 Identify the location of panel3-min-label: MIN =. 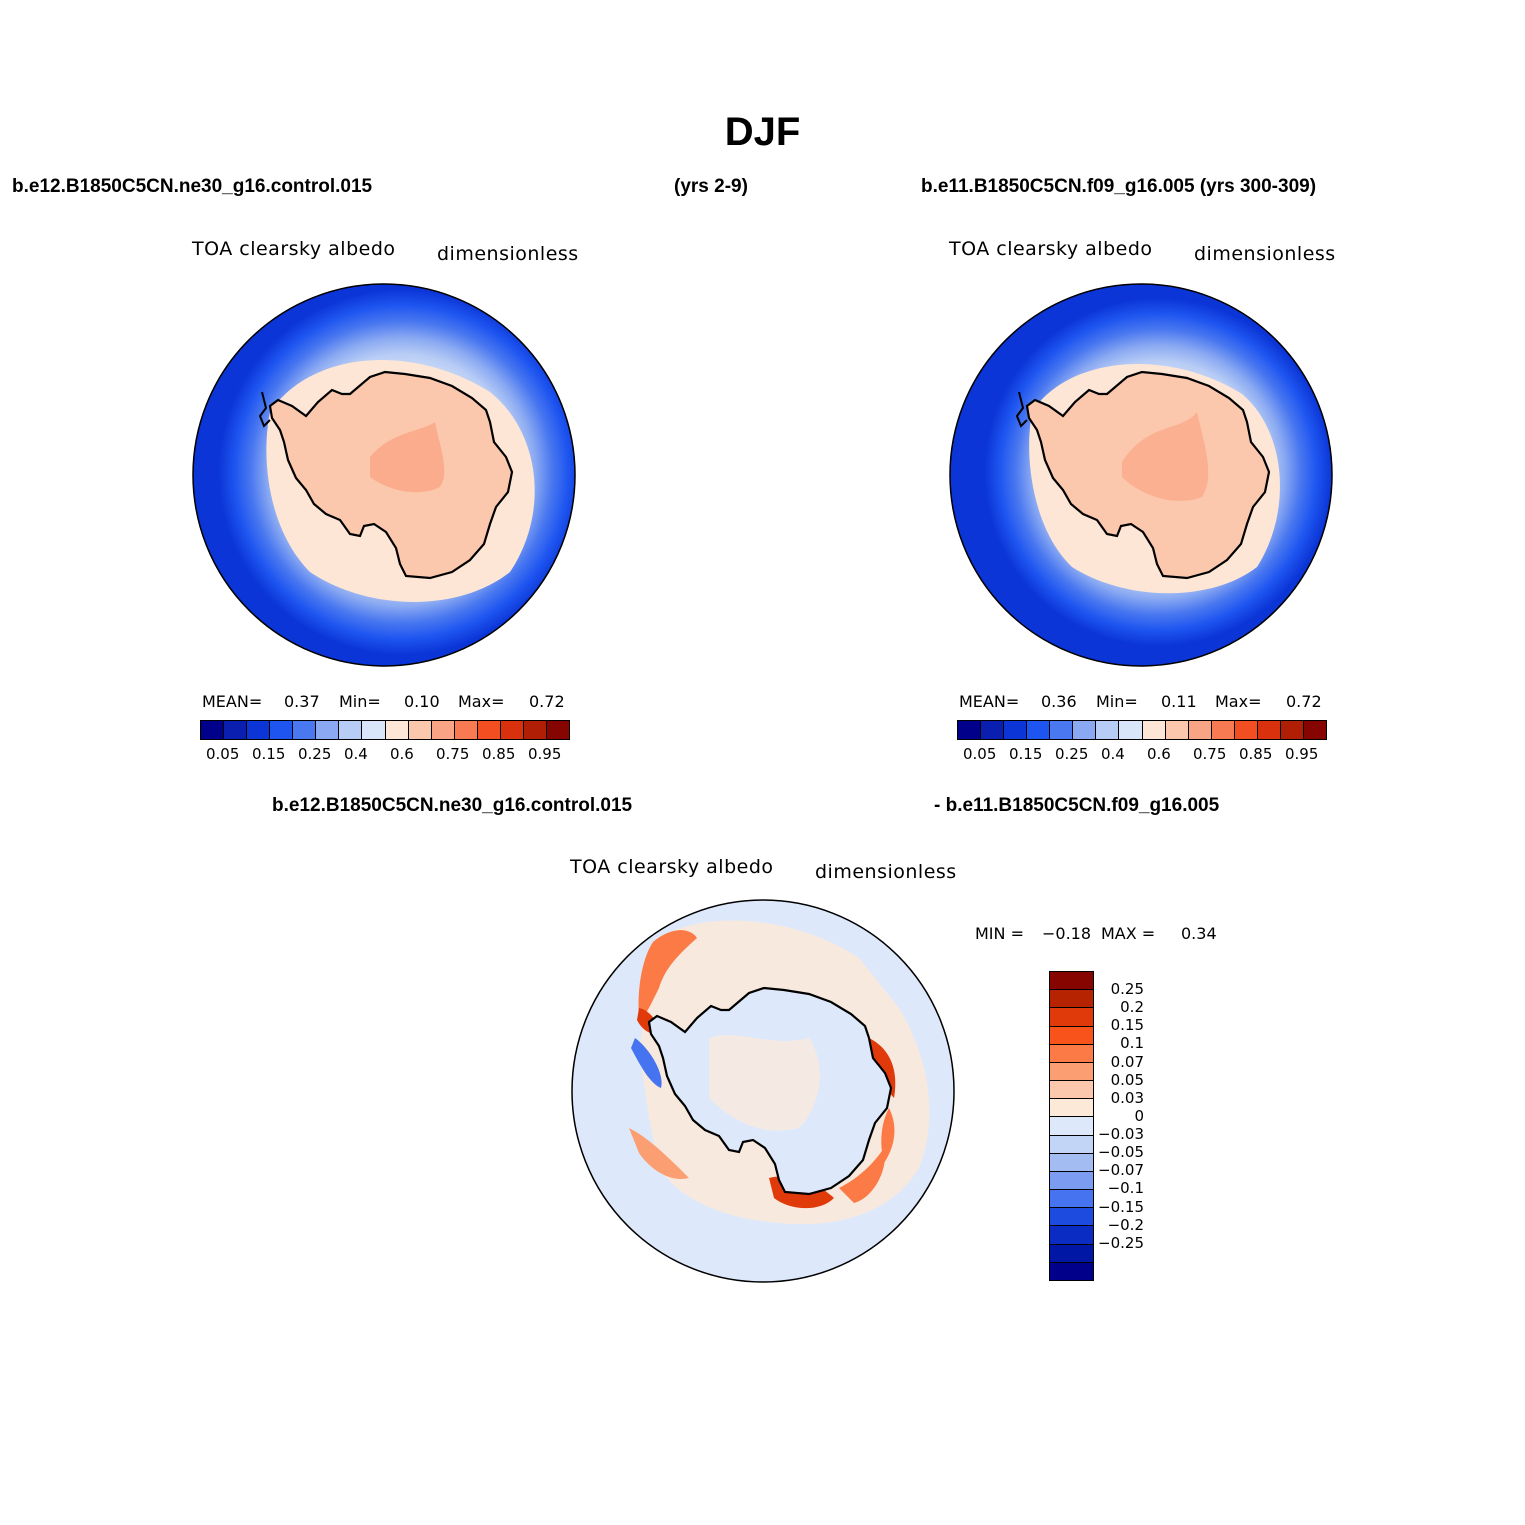
(999, 933).